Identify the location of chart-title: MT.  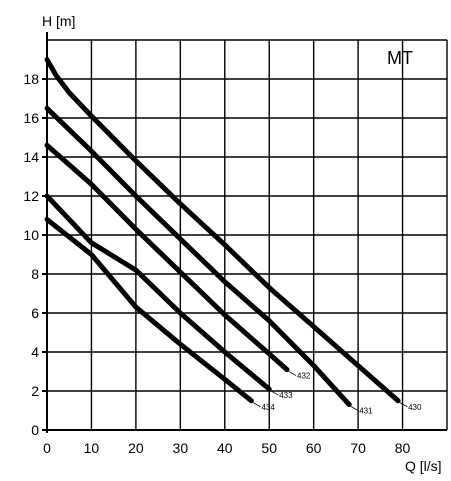
(400, 58).